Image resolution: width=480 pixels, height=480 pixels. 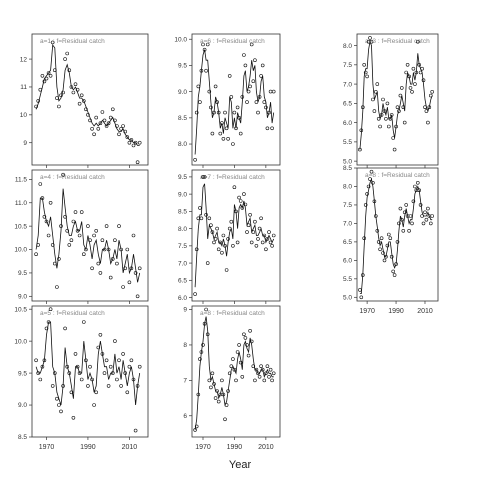 I want to click on y-tick-label: 5.0, so click(x=347, y=161).